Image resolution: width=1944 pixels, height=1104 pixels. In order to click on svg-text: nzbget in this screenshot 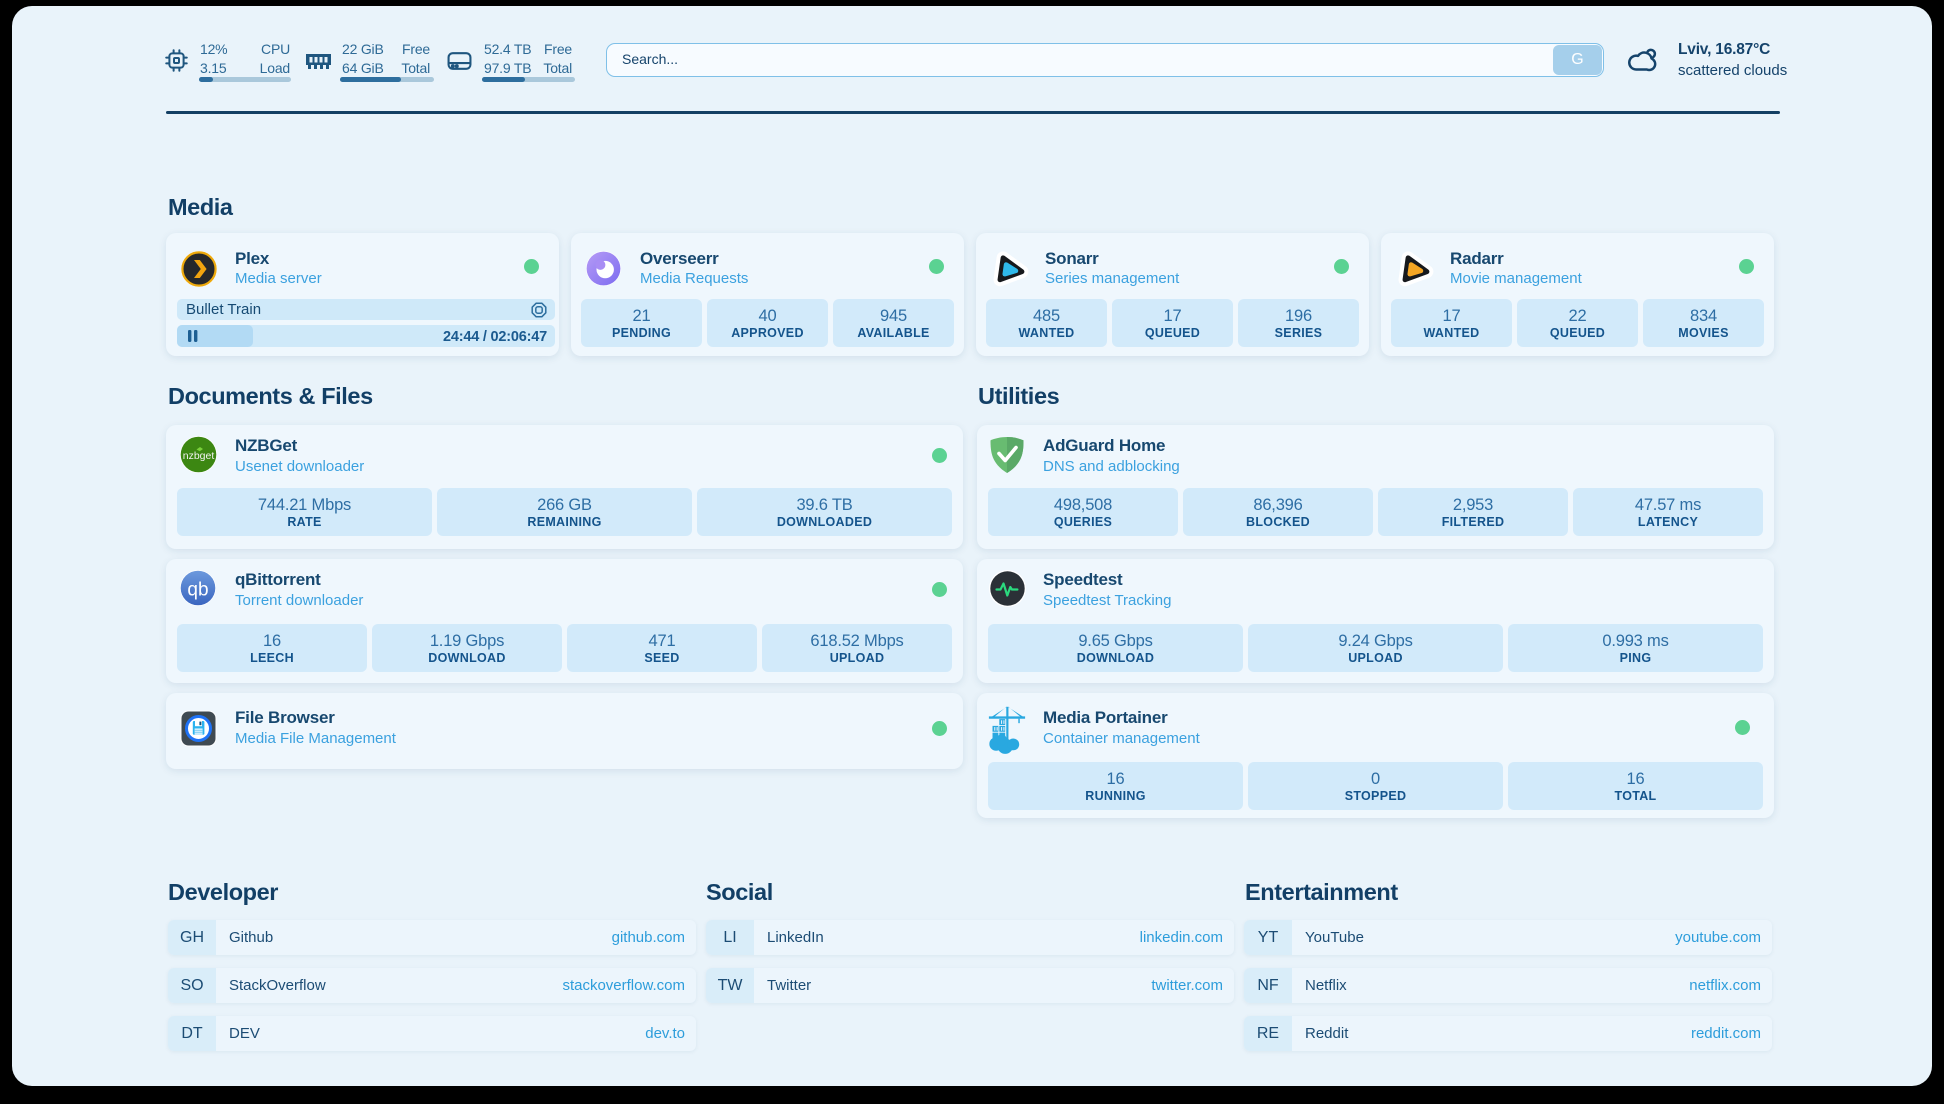, I will do `click(199, 456)`.